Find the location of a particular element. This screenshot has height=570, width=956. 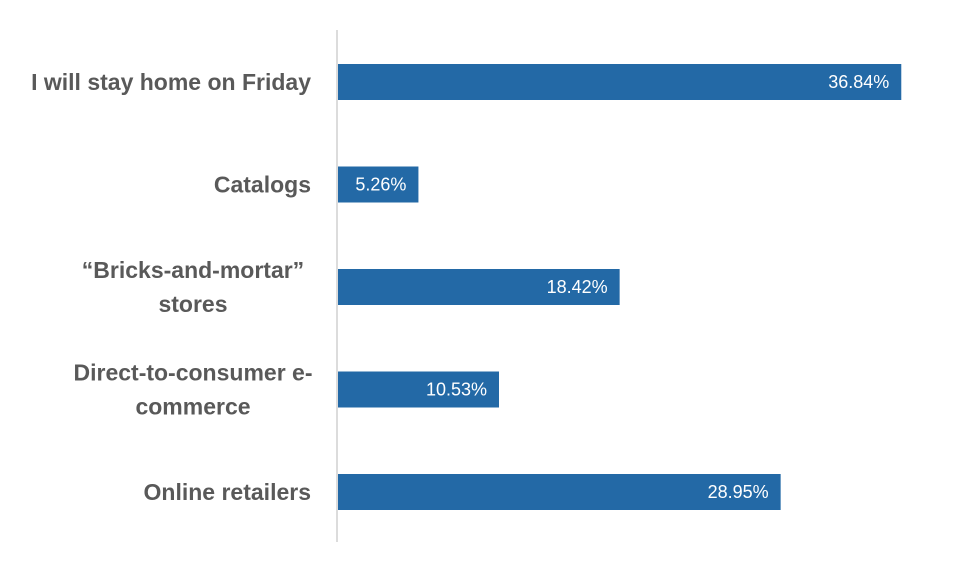

category-label-3: Direct-to-consumer e-commerce is located at coordinates (193, 390).